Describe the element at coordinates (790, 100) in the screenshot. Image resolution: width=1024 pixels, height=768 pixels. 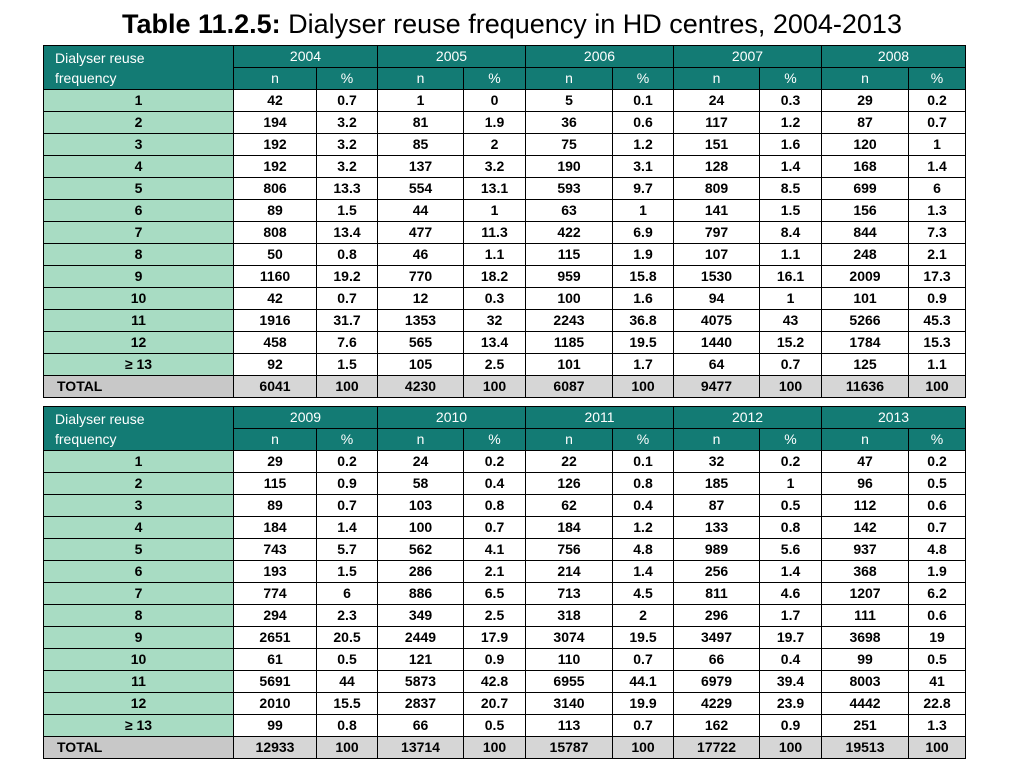
I see `percent-cell: 0.3` at that location.